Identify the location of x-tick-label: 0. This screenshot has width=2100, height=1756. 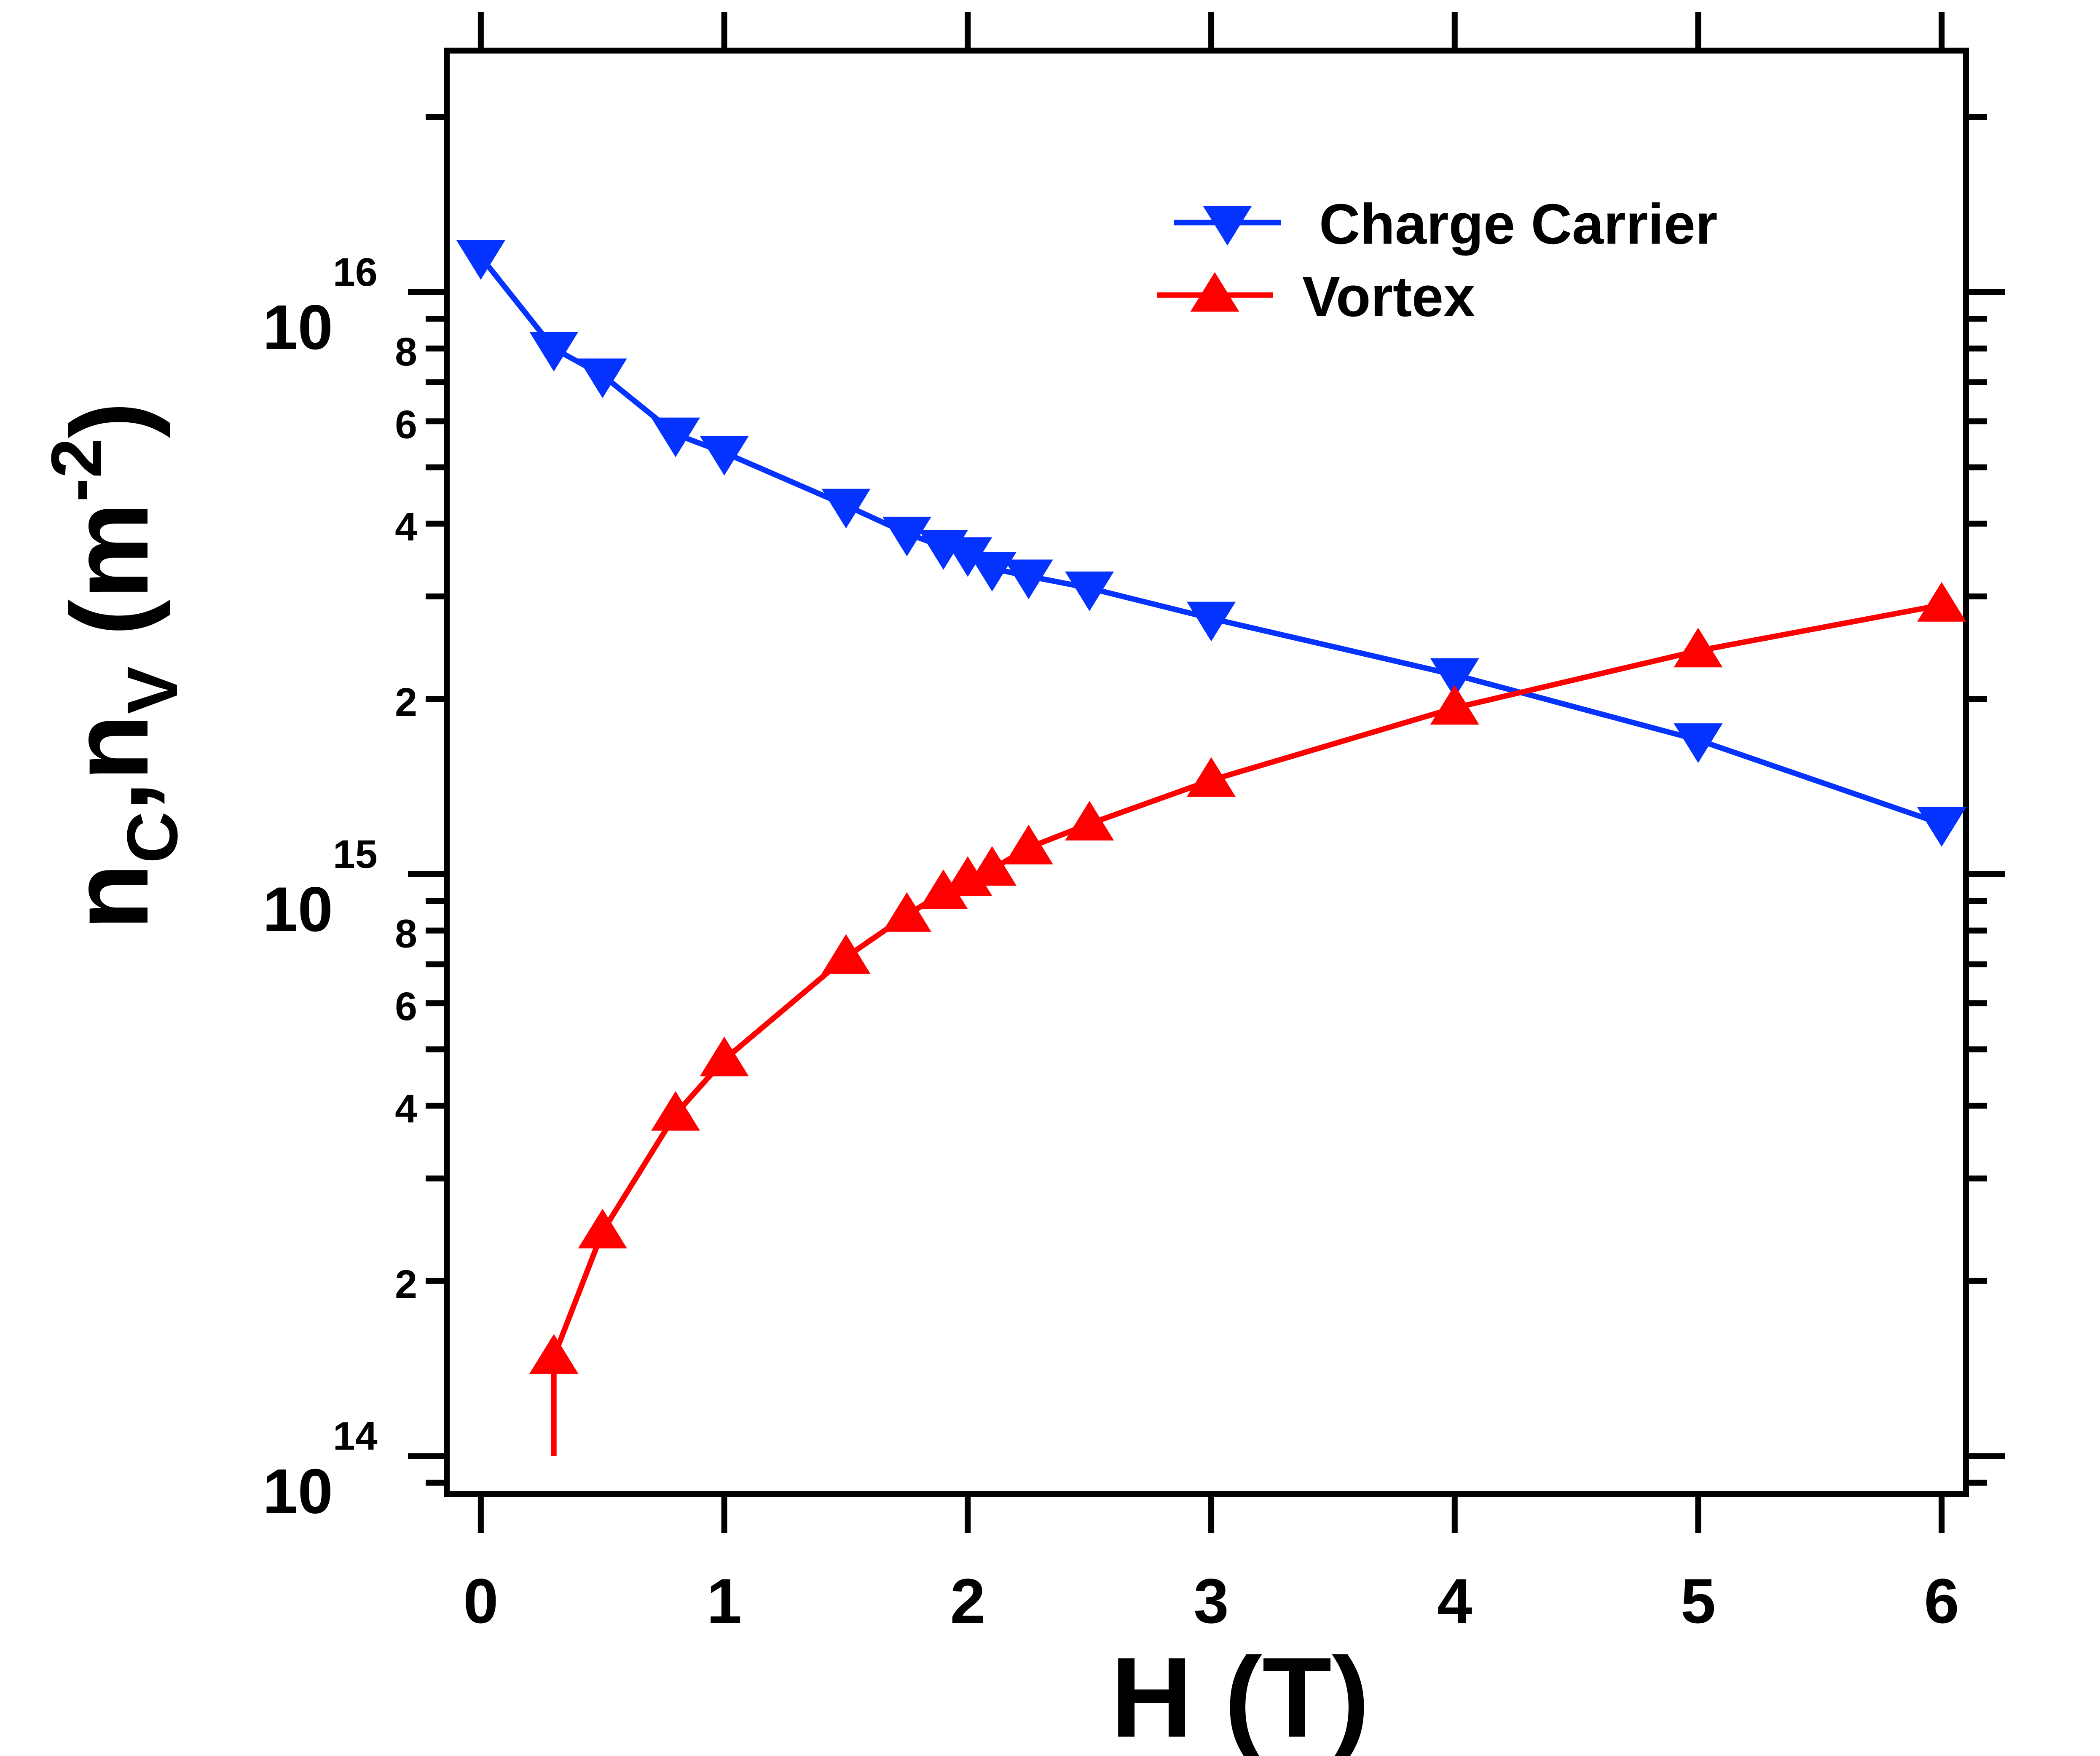
(480, 1600).